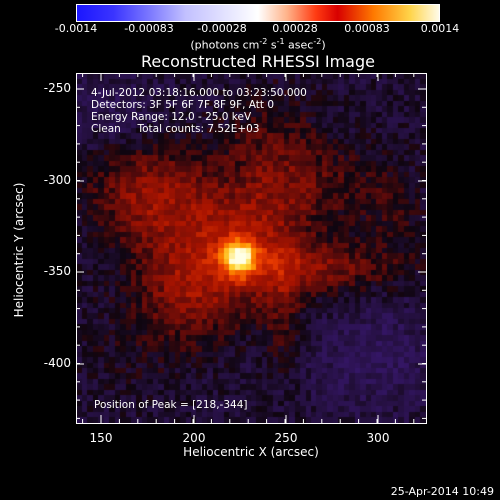 The height and width of the screenshot is (500, 500). Describe the element at coordinates (194, 438) in the screenshot. I see `x-tick-label: 200` at that location.